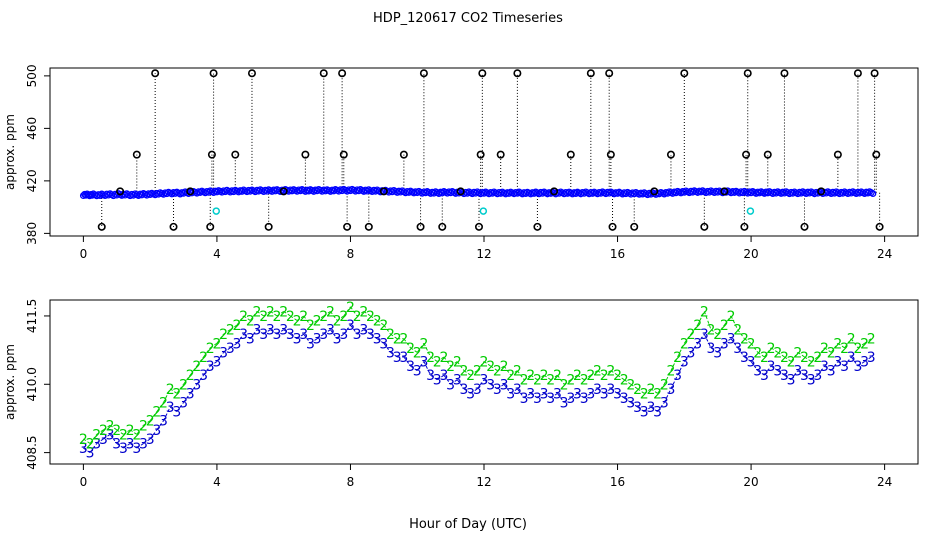 The height and width of the screenshot is (544, 936). I want to click on x-tick-label: 4, so click(217, 254).